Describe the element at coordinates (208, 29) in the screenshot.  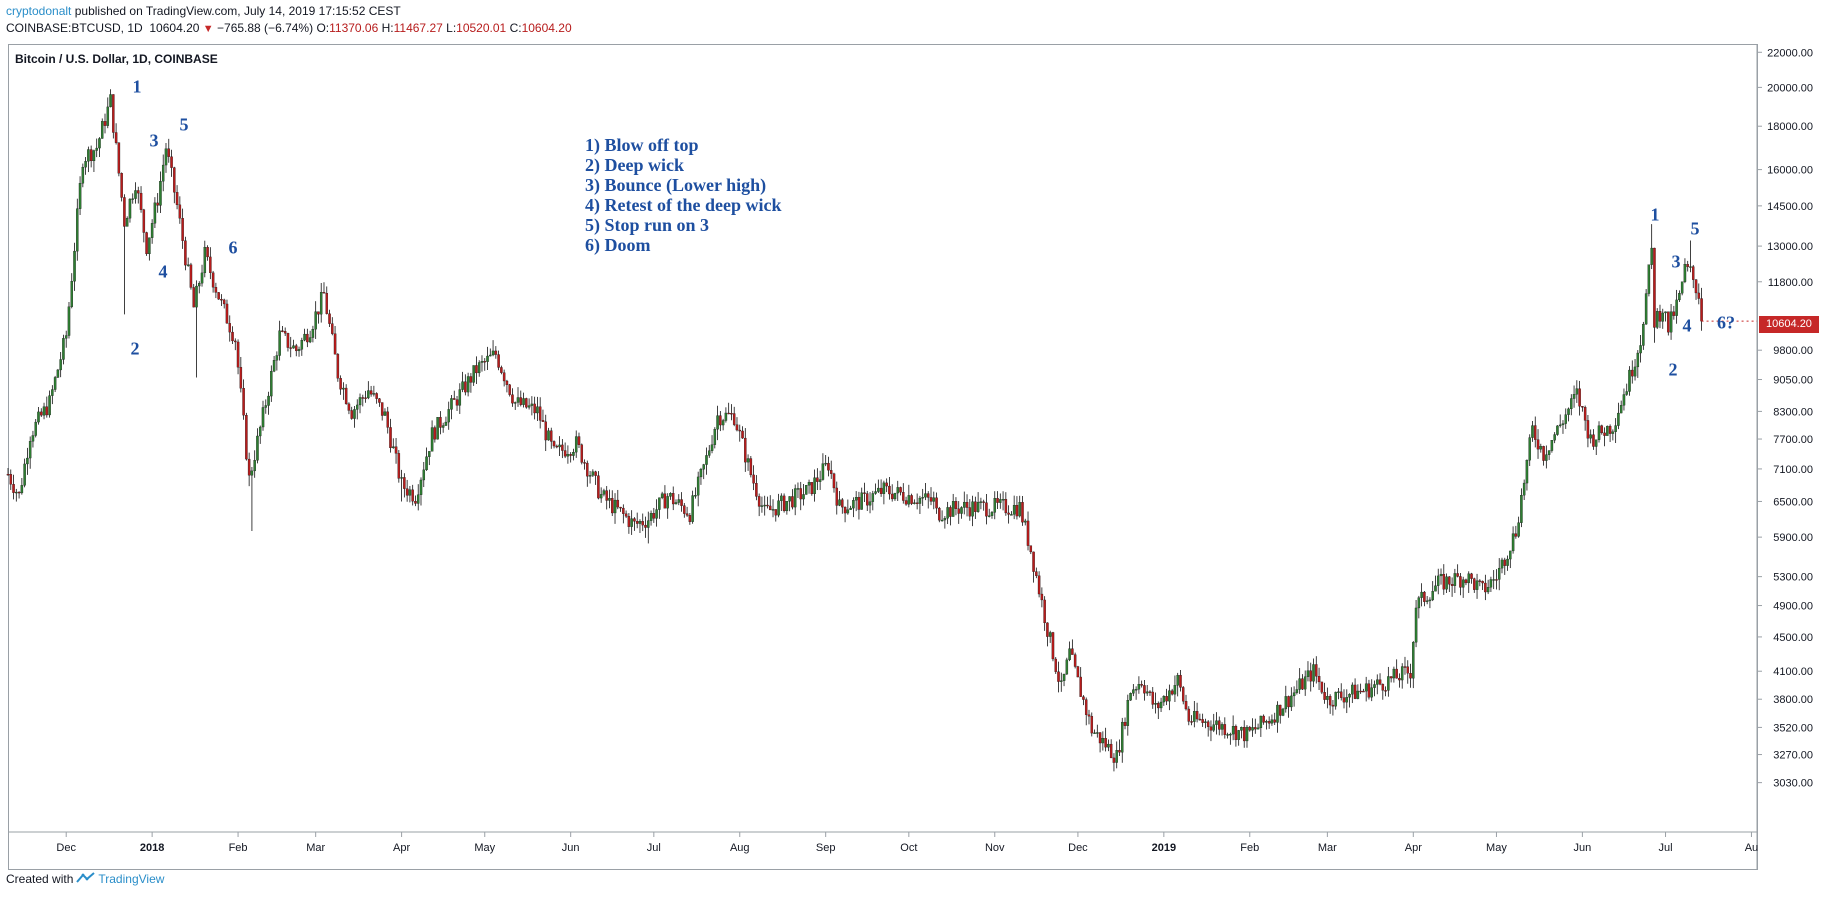
I see `down-arrow-icon: ▼` at that location.